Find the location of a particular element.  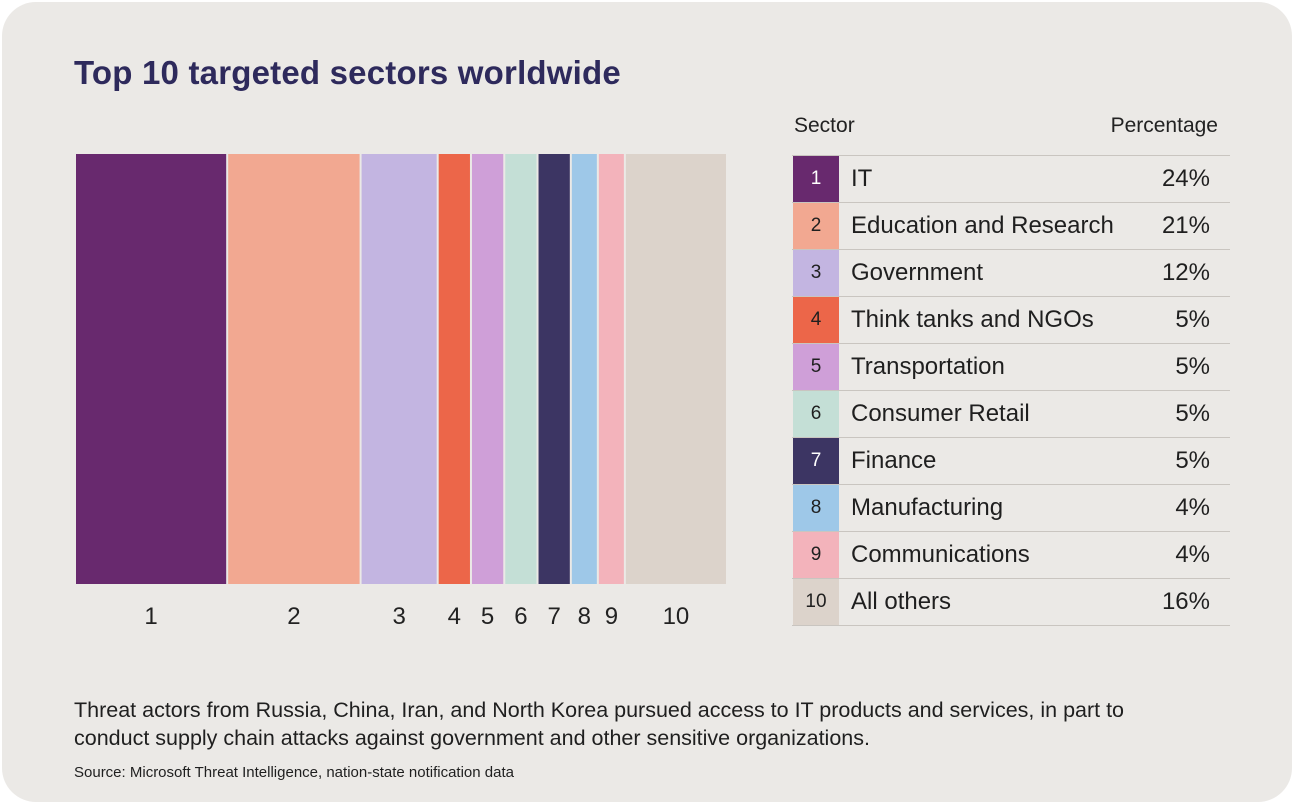

table-row: 6 Consumer Retail 5% is located at coordinates (1011, 414).